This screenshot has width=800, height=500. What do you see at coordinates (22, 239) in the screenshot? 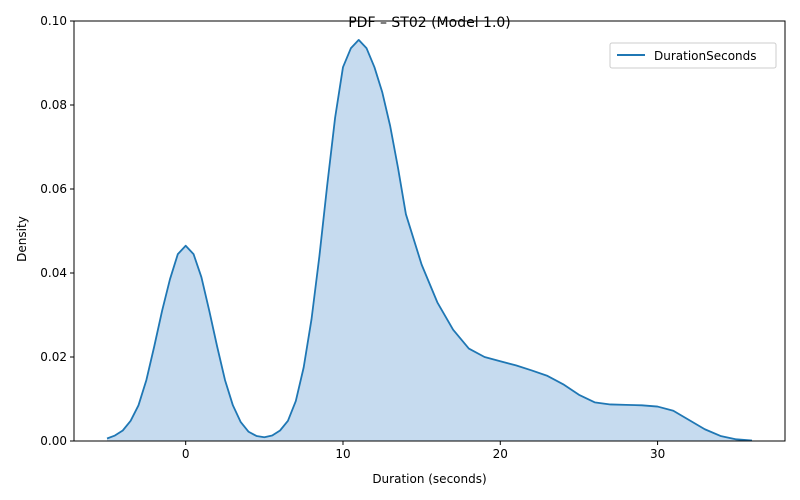
I see `y-axis-label: Density` at bounding box center [22, 239].